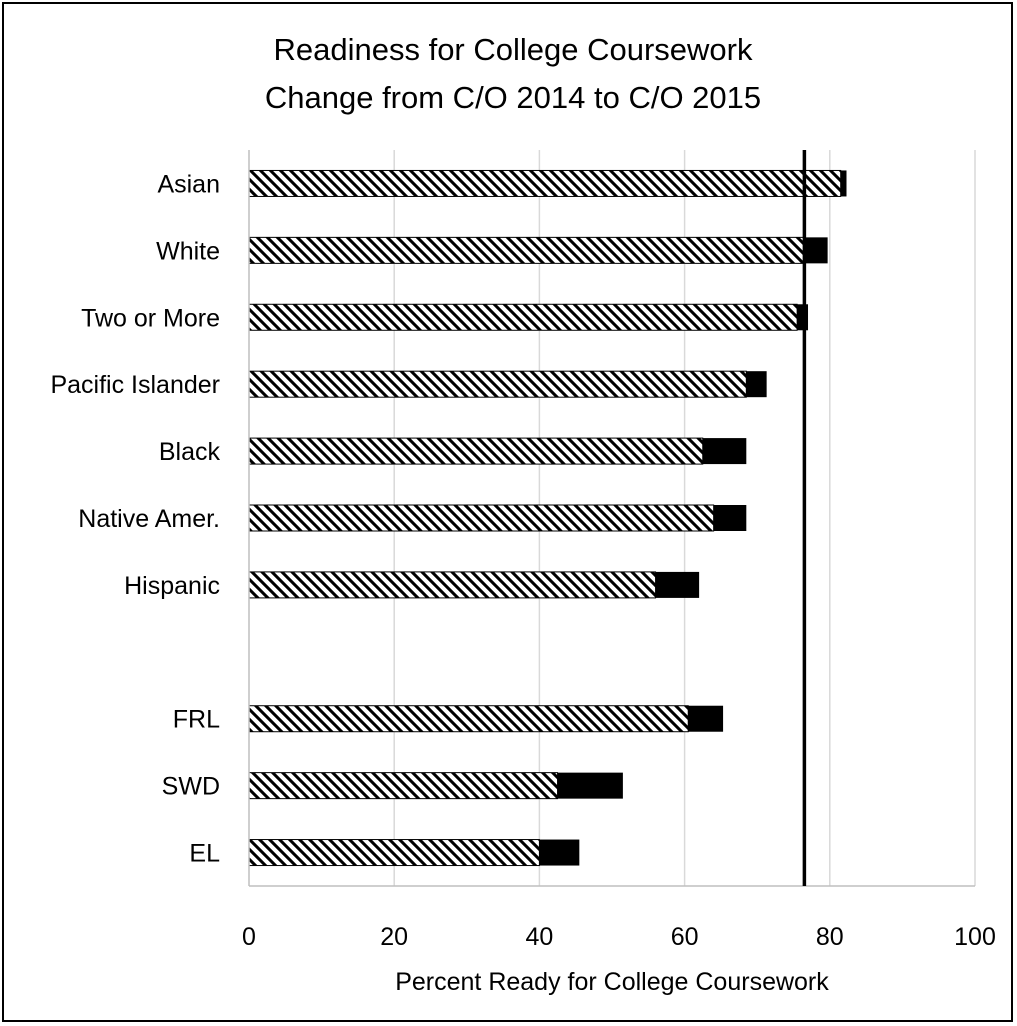 Image resolution: width=1017 pixels, height=1026 pixels. What do you see at coordinates (149, 519) in the screenshot?
I see `category-label-5: Native Amer.` at bounding box center [149, 519].